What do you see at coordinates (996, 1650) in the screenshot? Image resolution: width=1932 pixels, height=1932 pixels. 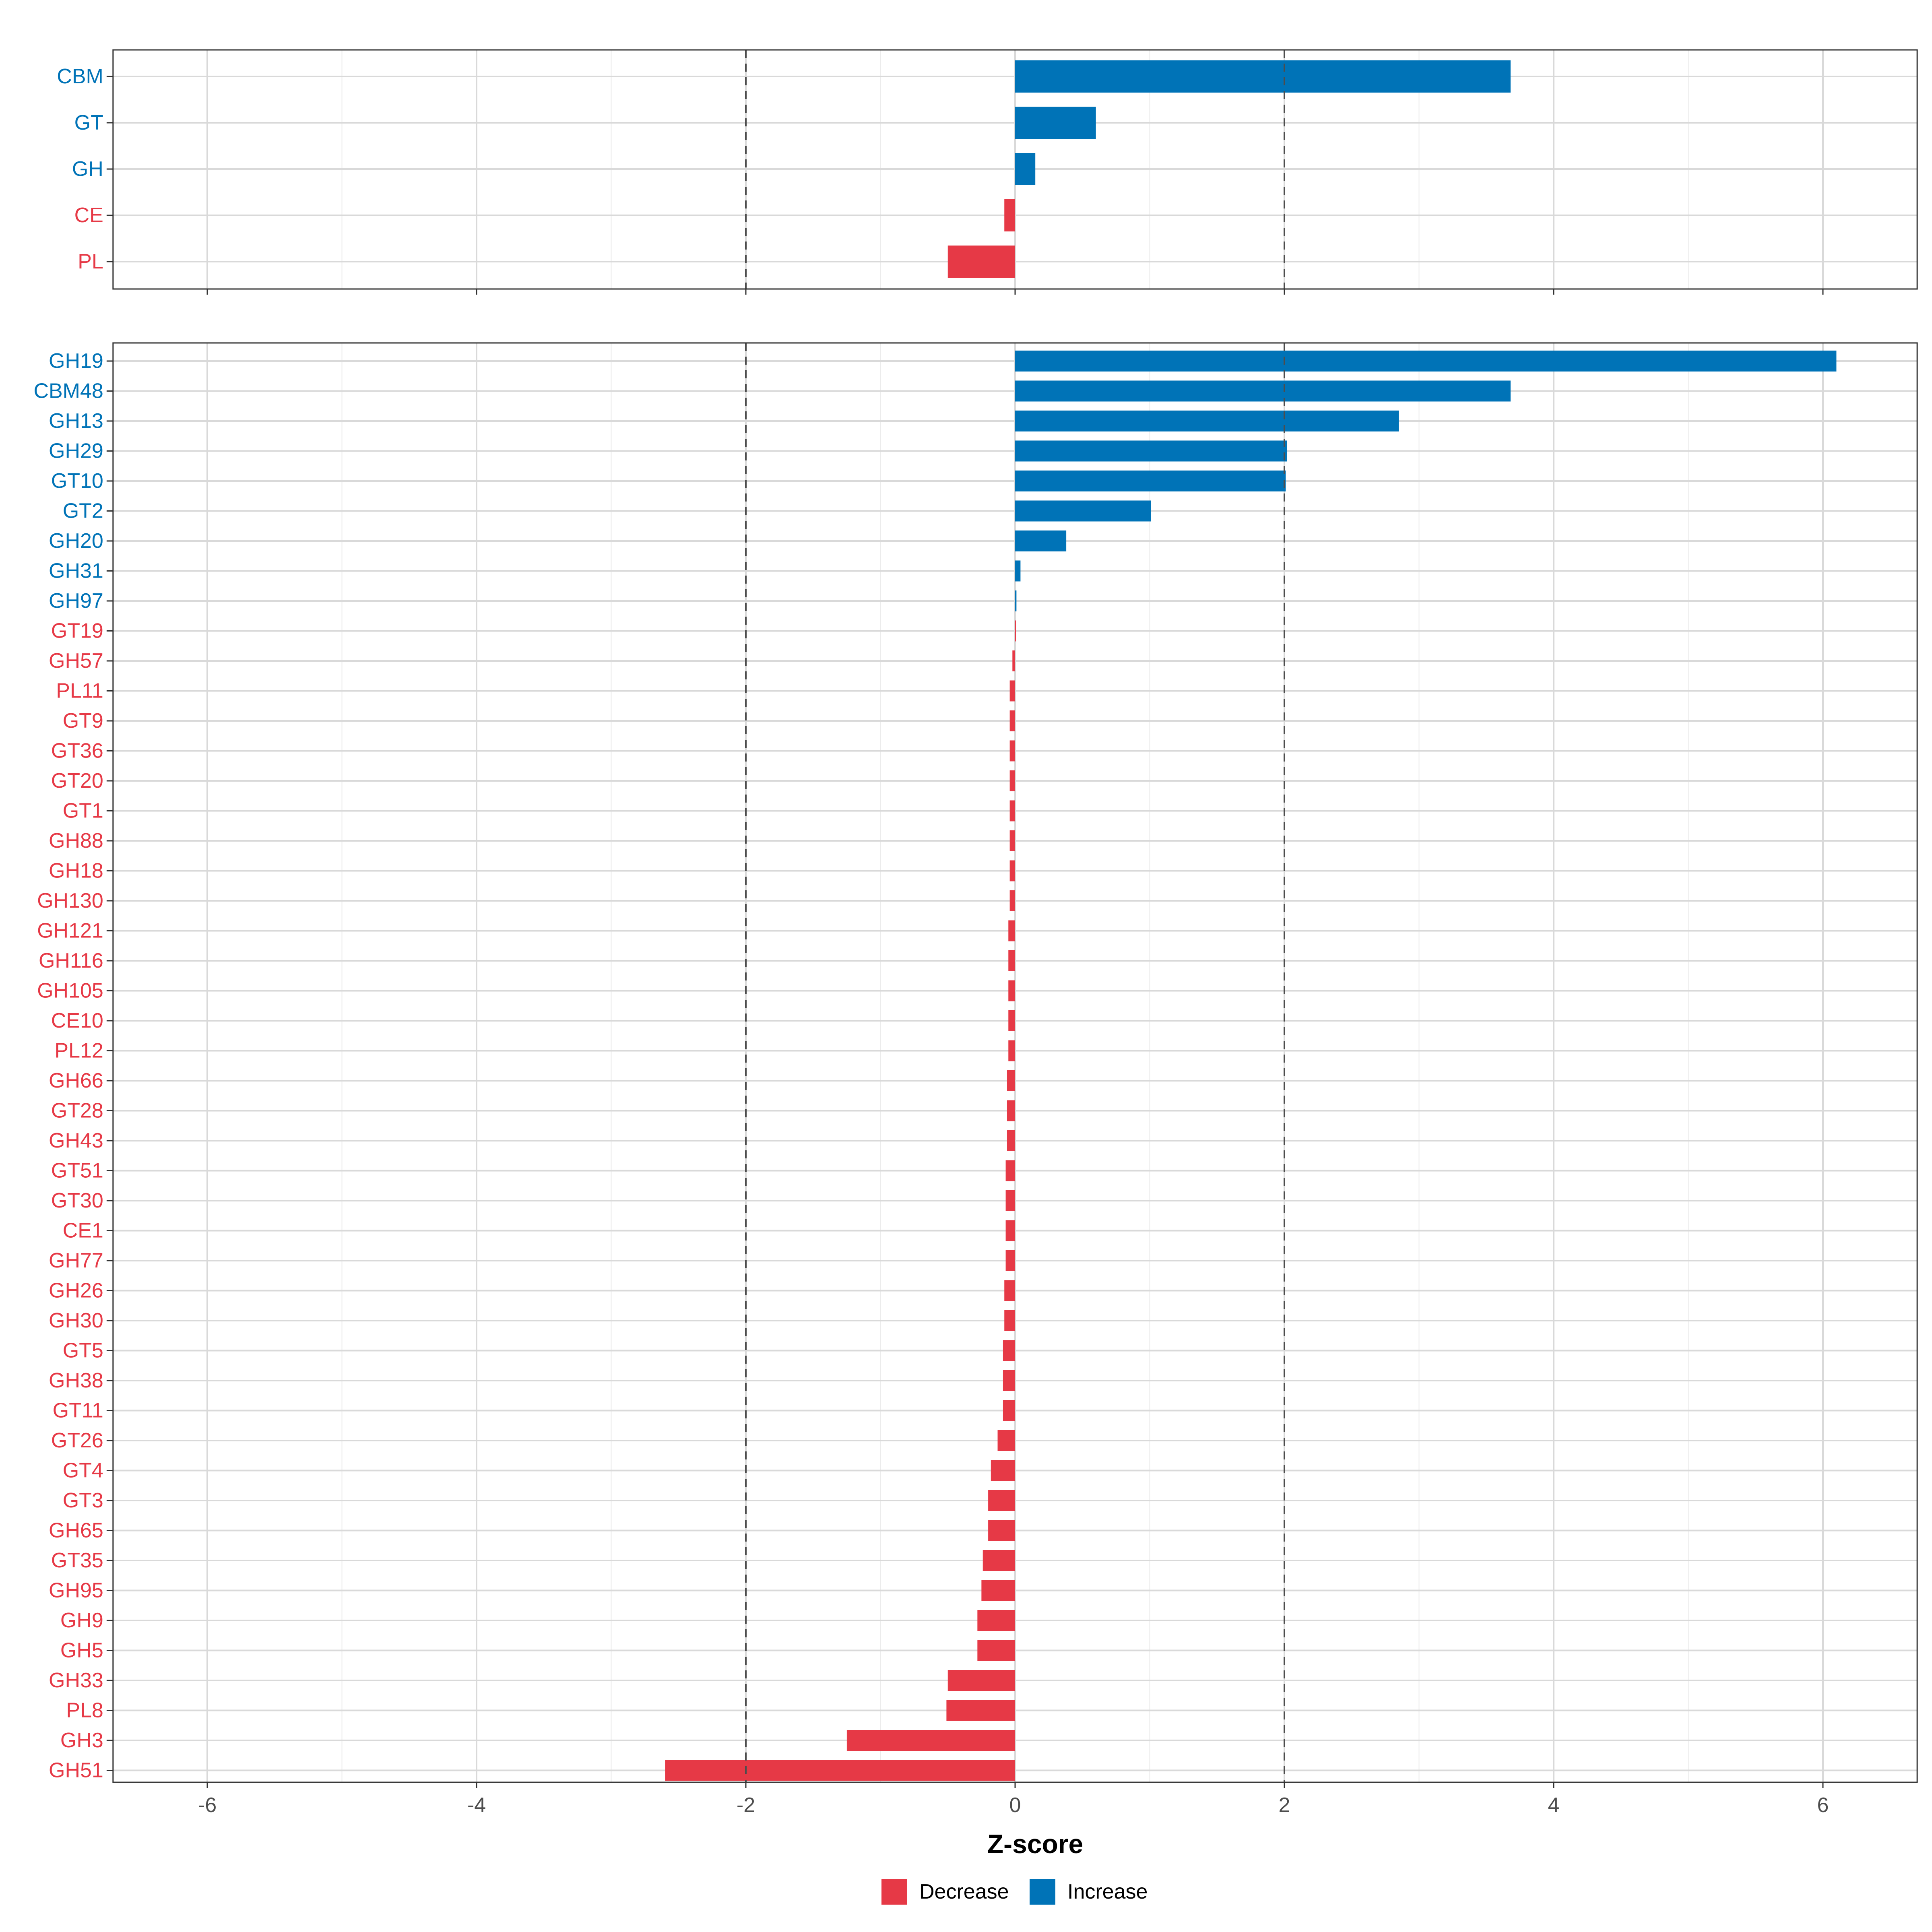 I see `bar-gh5` at bounding box center [996, 1650].